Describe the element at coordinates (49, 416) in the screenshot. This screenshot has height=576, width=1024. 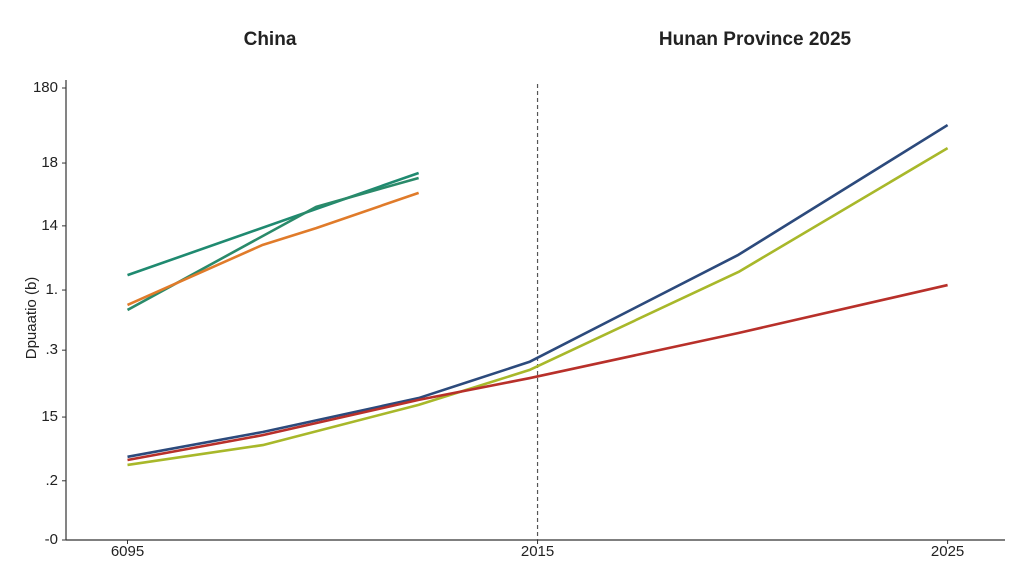
I see `y-tick-label: 15` at that location.